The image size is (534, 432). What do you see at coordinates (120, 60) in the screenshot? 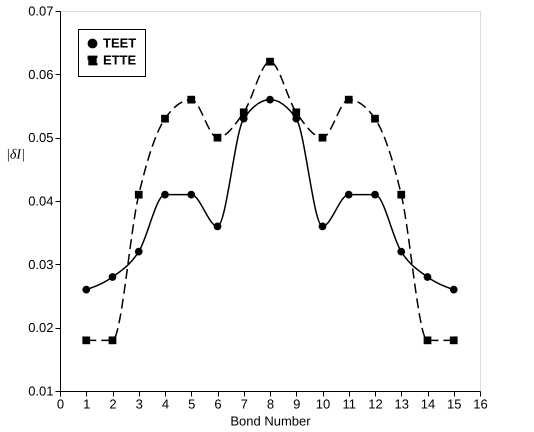
I see `legend-label: ETTE` at bounding box center [120, 60].